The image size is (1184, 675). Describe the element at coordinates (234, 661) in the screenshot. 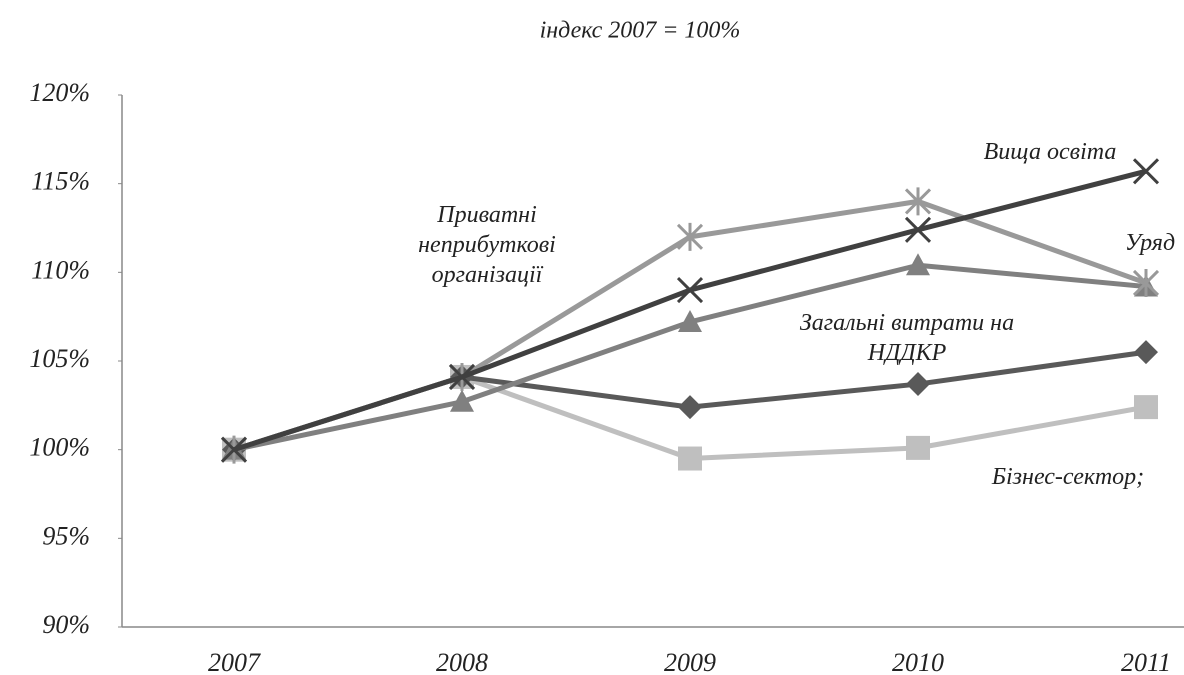

I see `x-tick-label: 2007` at that location.